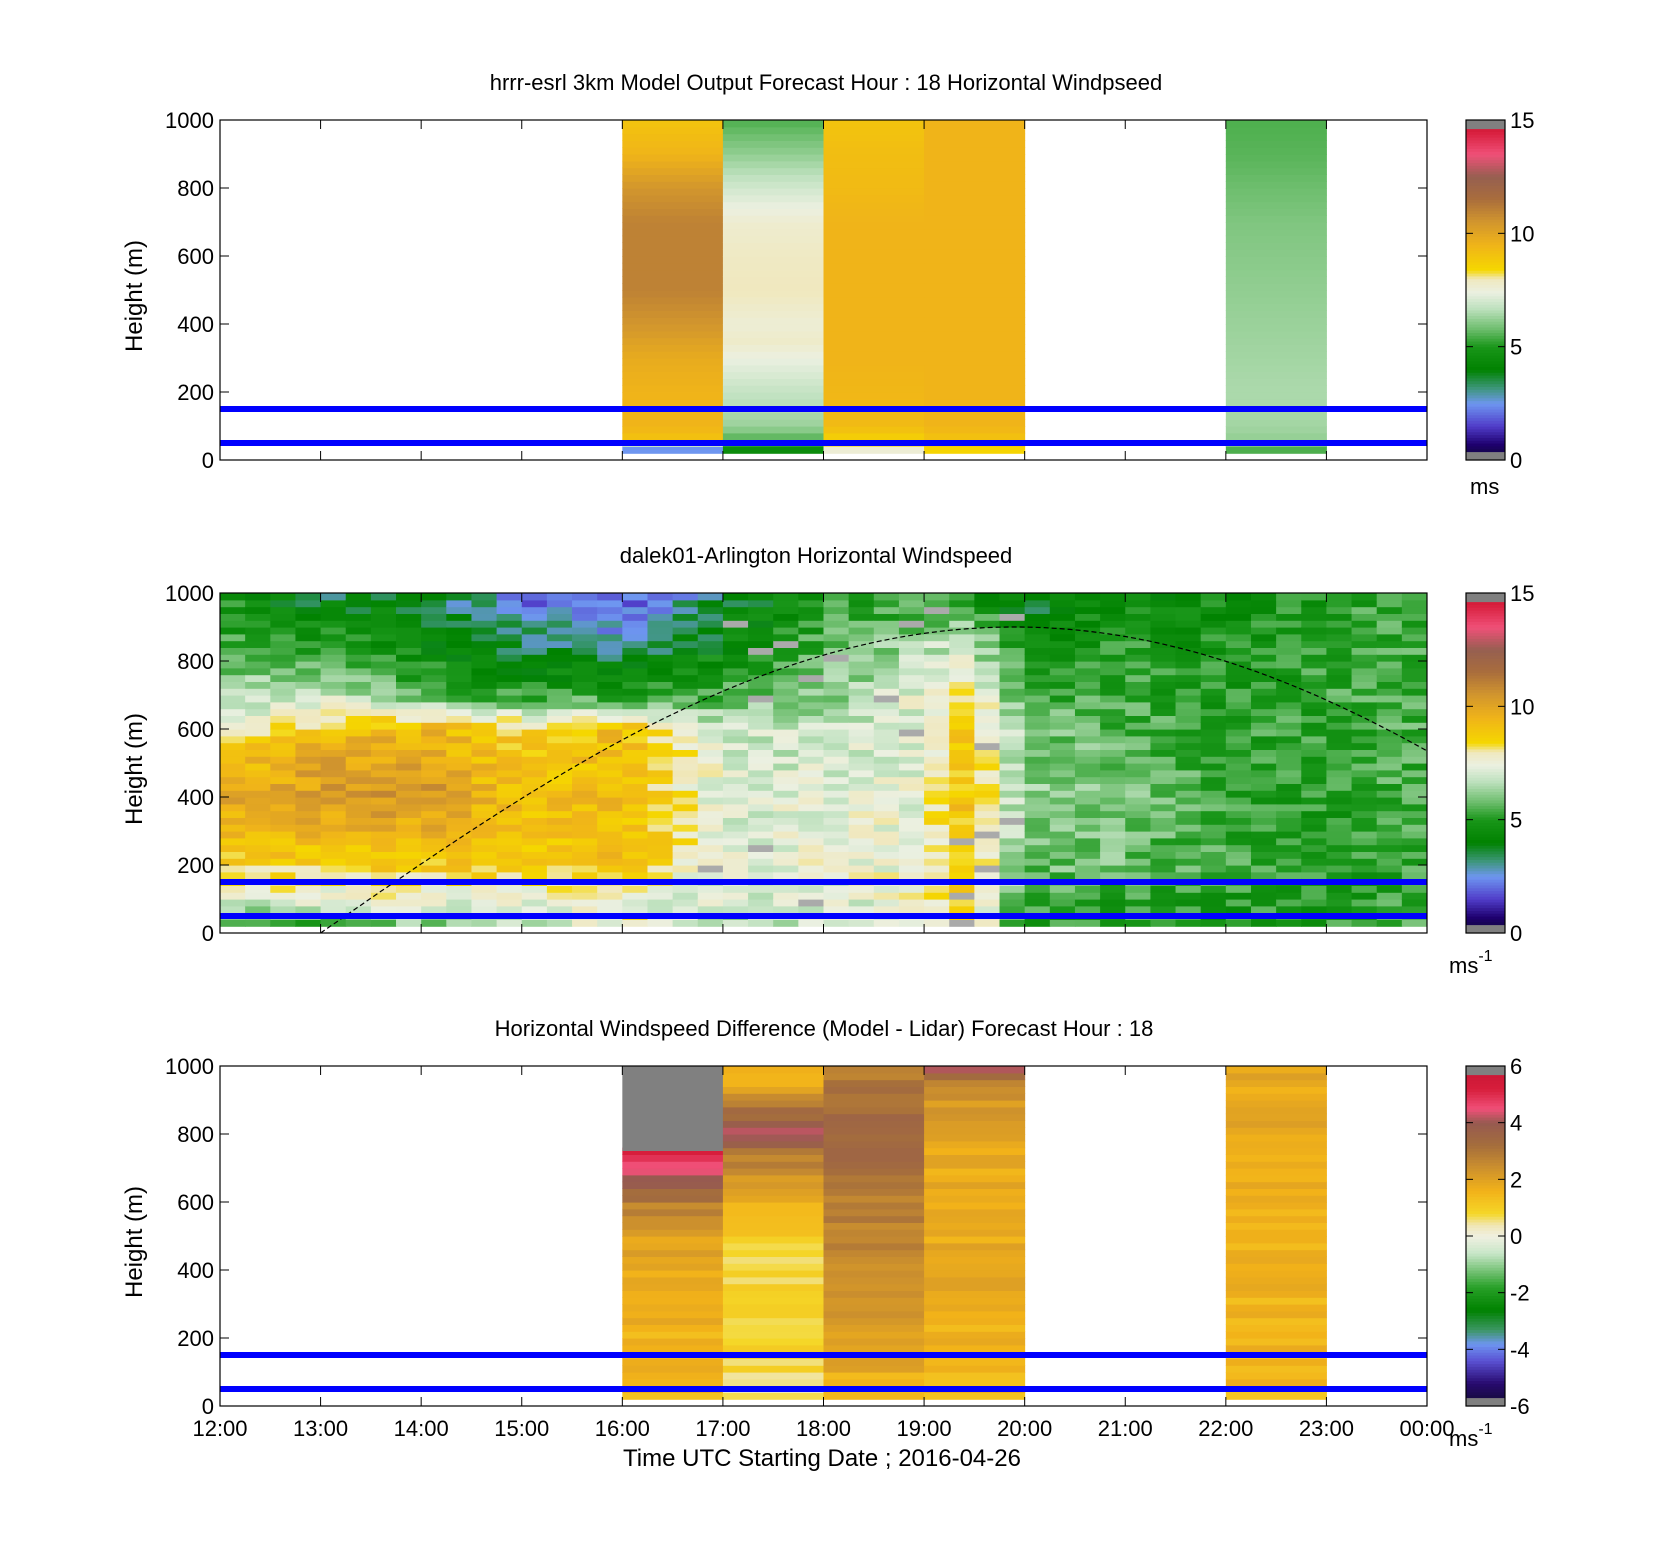 This screenshot has height=1561, width=1680. I want to click on colorbar-tick-label: 0, so click(1516, 460).